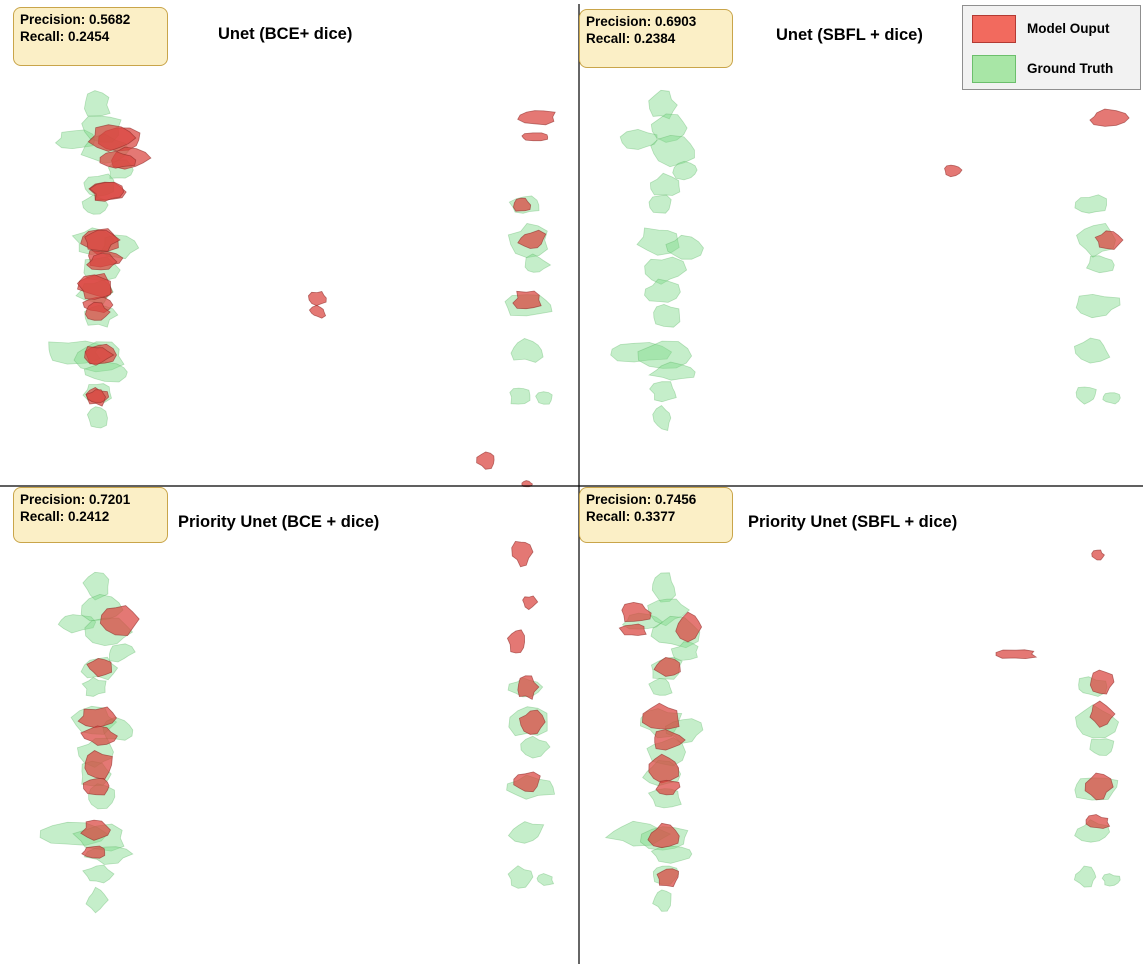 The image size is (1143, 964). I want to click on ground-truth-swatch, so click(994, 69).